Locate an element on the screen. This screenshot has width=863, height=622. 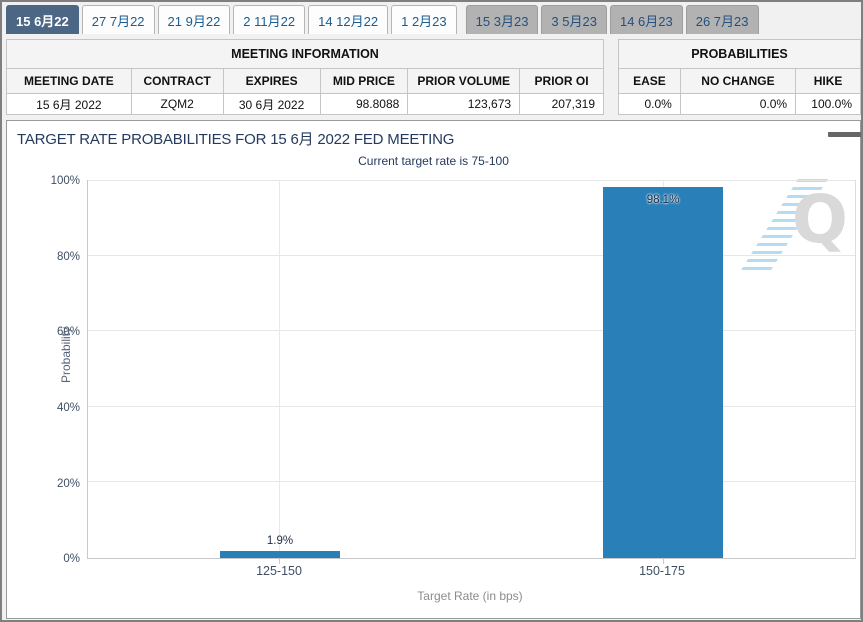
x-category-label: 150-175 is located at coordinates (662, 571).